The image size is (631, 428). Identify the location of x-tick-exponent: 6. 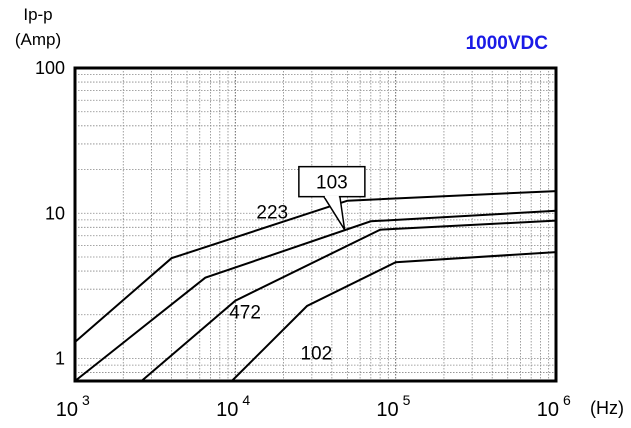
(567, 400).